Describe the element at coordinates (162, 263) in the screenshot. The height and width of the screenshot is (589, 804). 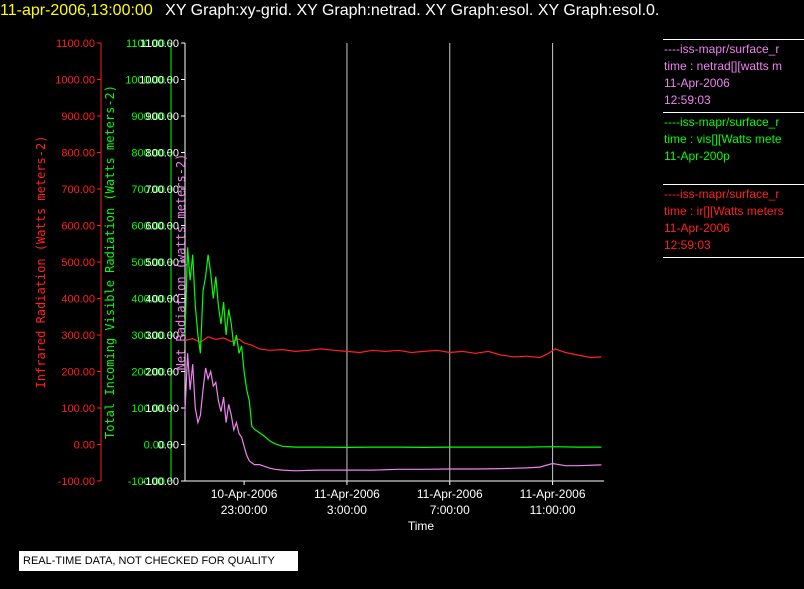
I see `y-tick-label-2-6: 500.00` at that location.